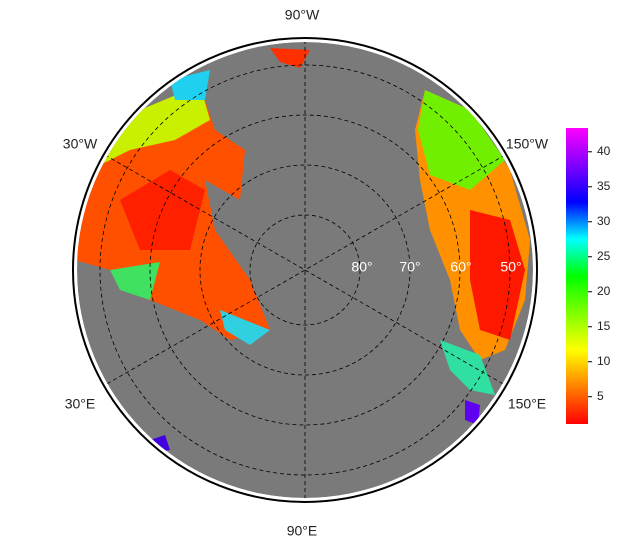  I want to click on longitude-label: 30°W, so click(80, 144).